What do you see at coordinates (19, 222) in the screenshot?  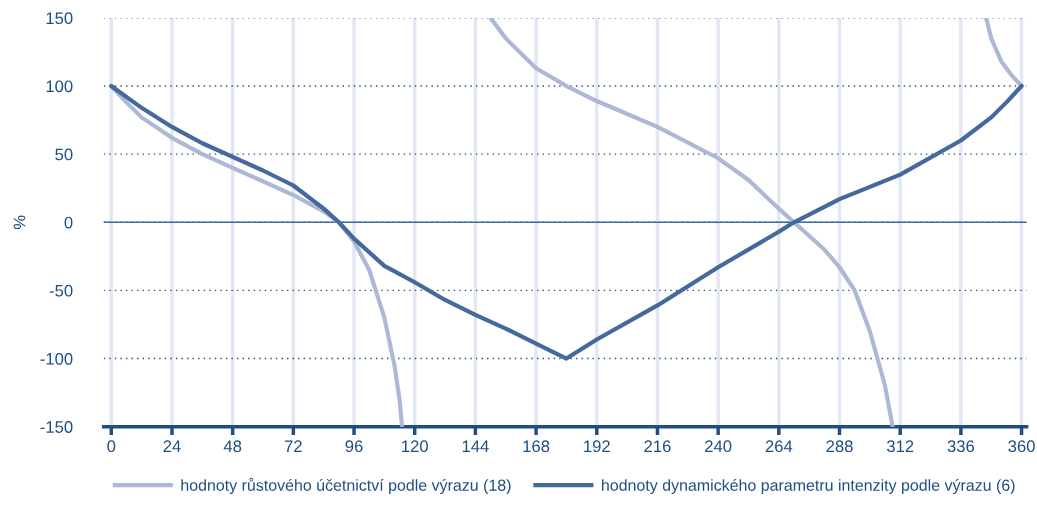 I see `y-axis-title: %` at bounding box center [19, 222].